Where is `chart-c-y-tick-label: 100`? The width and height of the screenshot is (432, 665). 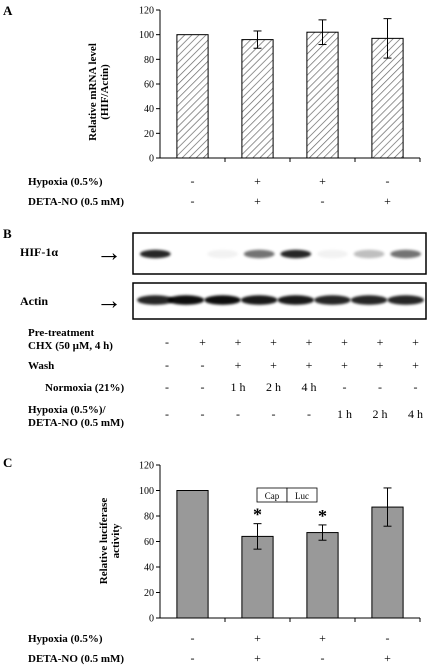 chart-c-y-tick-label: 100 is located at coordinates (146, 491).